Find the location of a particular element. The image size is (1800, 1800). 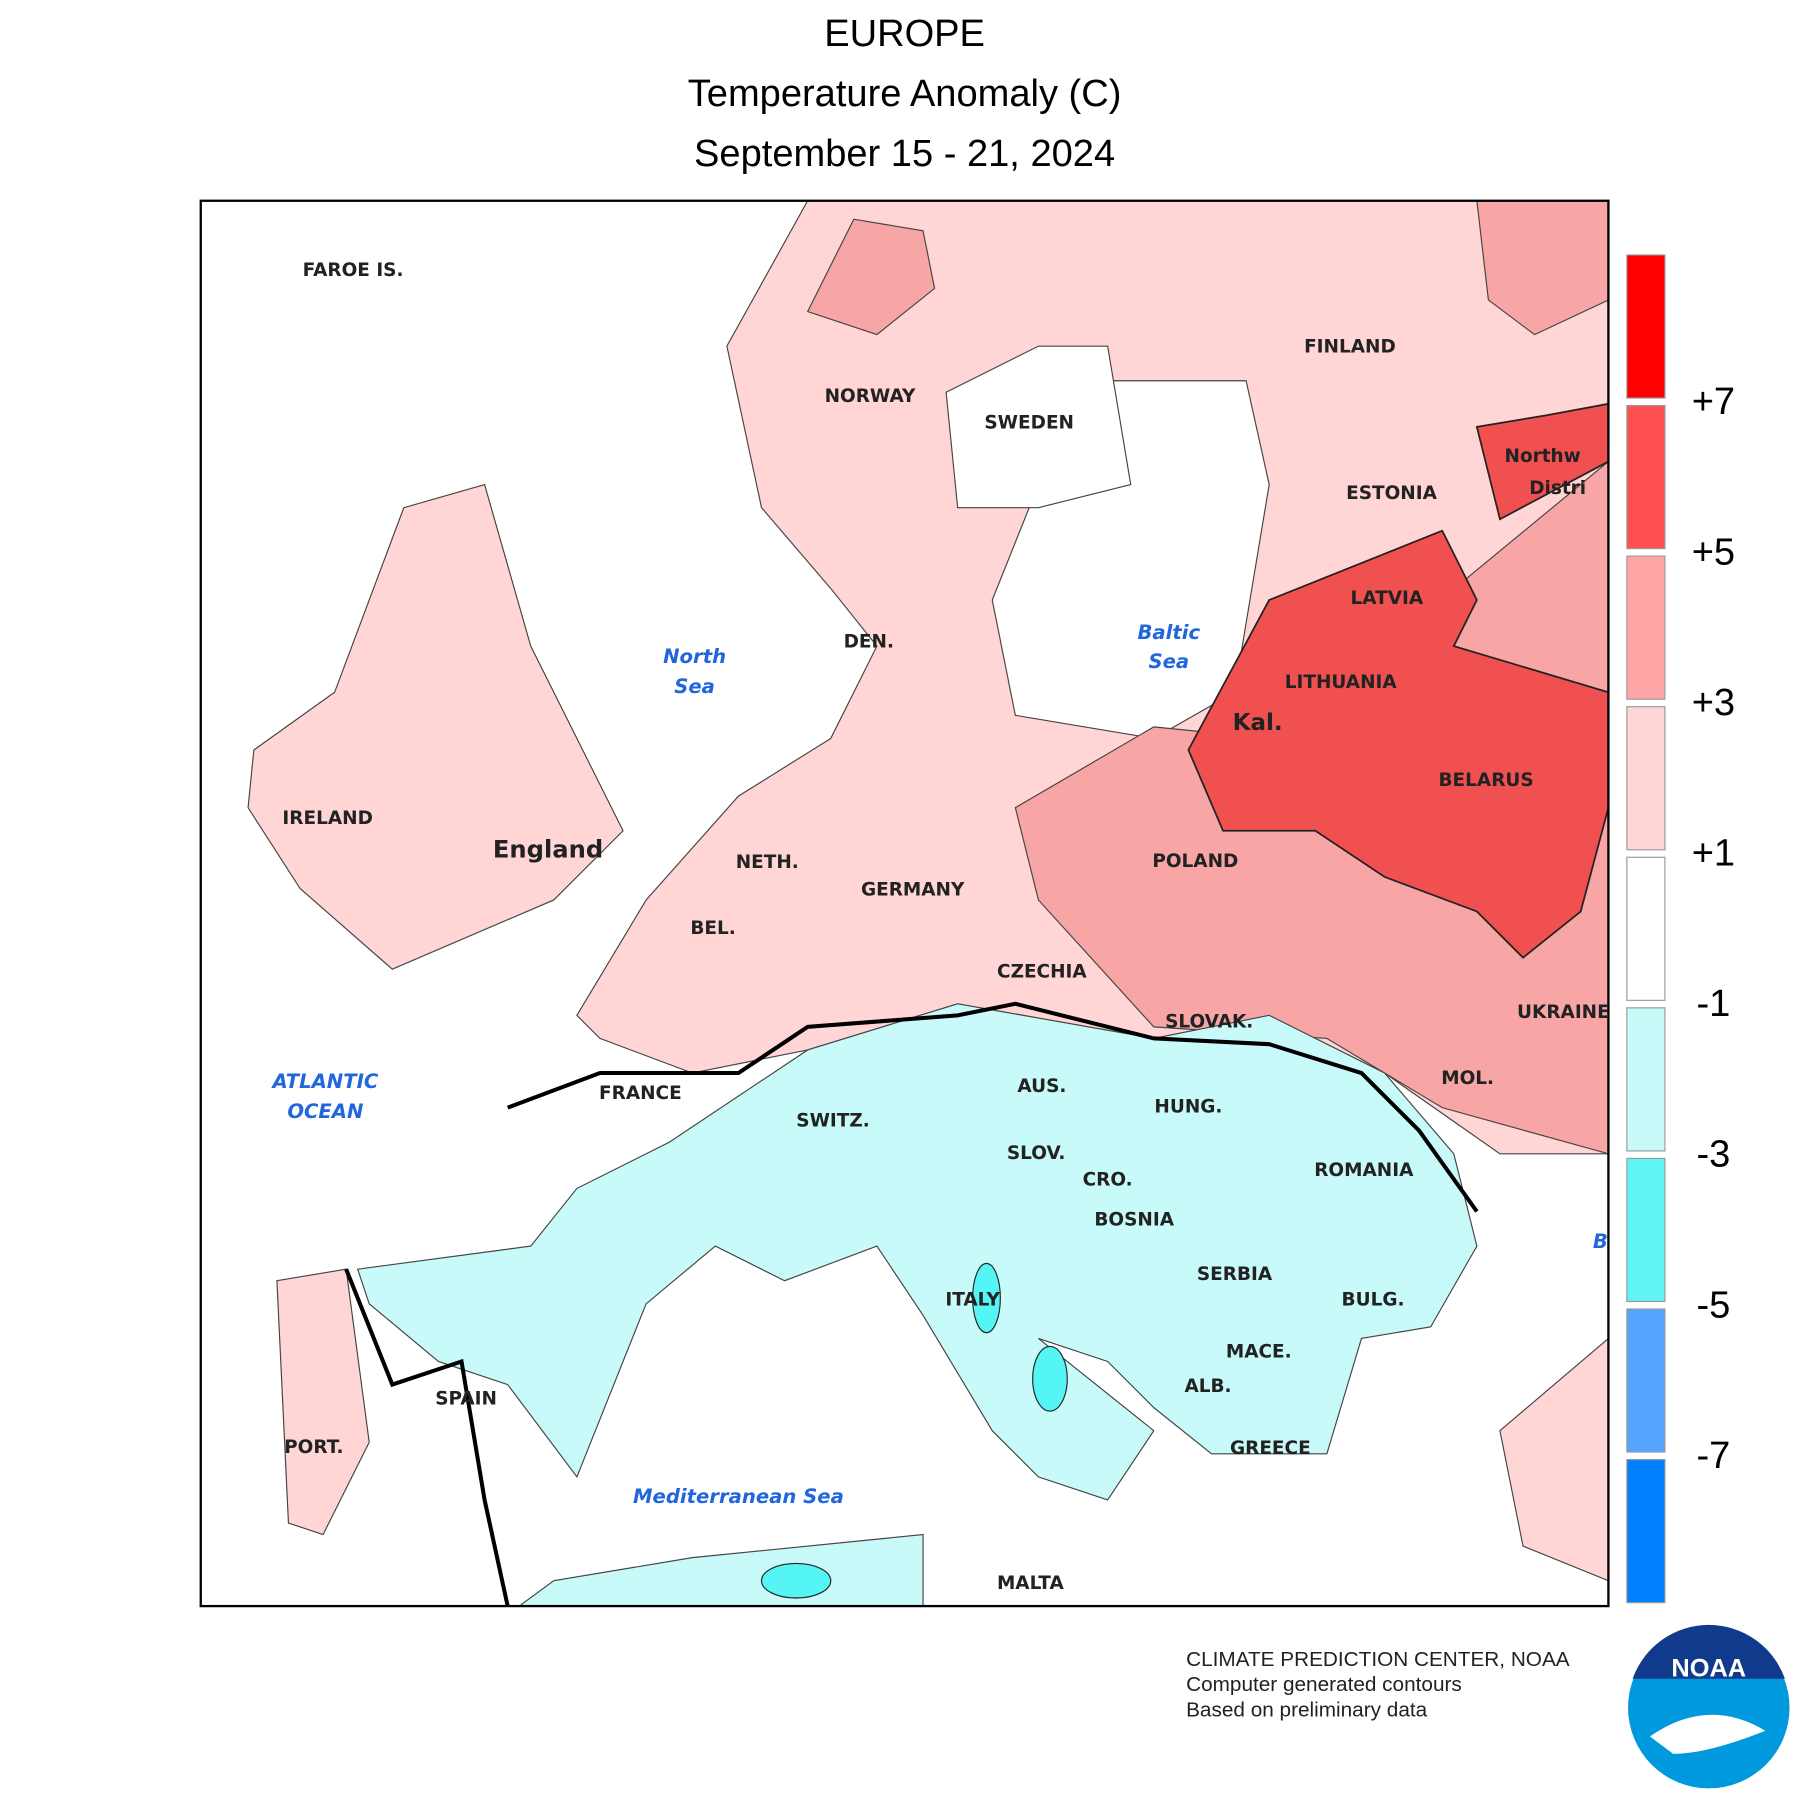

country-label: BEL. is located at coordinates (712, 928).